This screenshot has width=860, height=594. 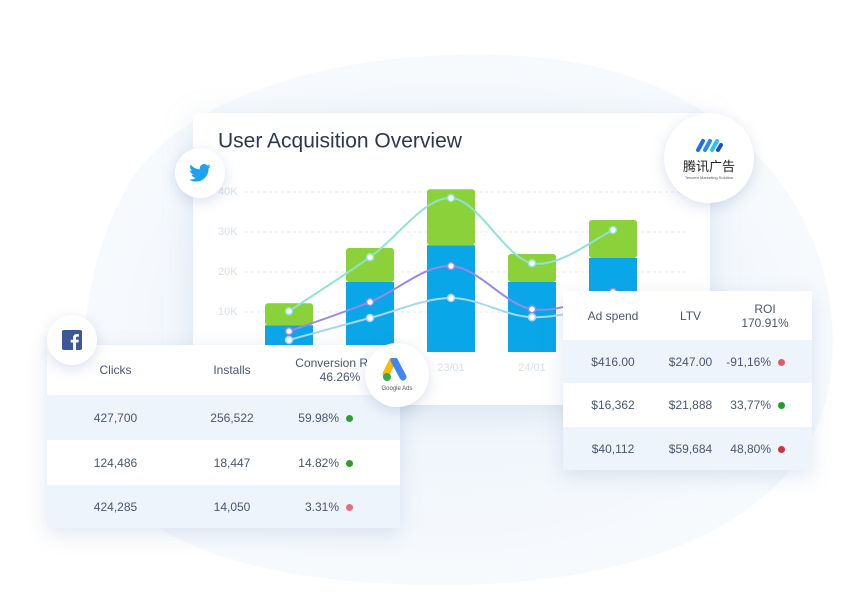 I want to click on table-cell: 59.98%, so click(x=340, y=418).